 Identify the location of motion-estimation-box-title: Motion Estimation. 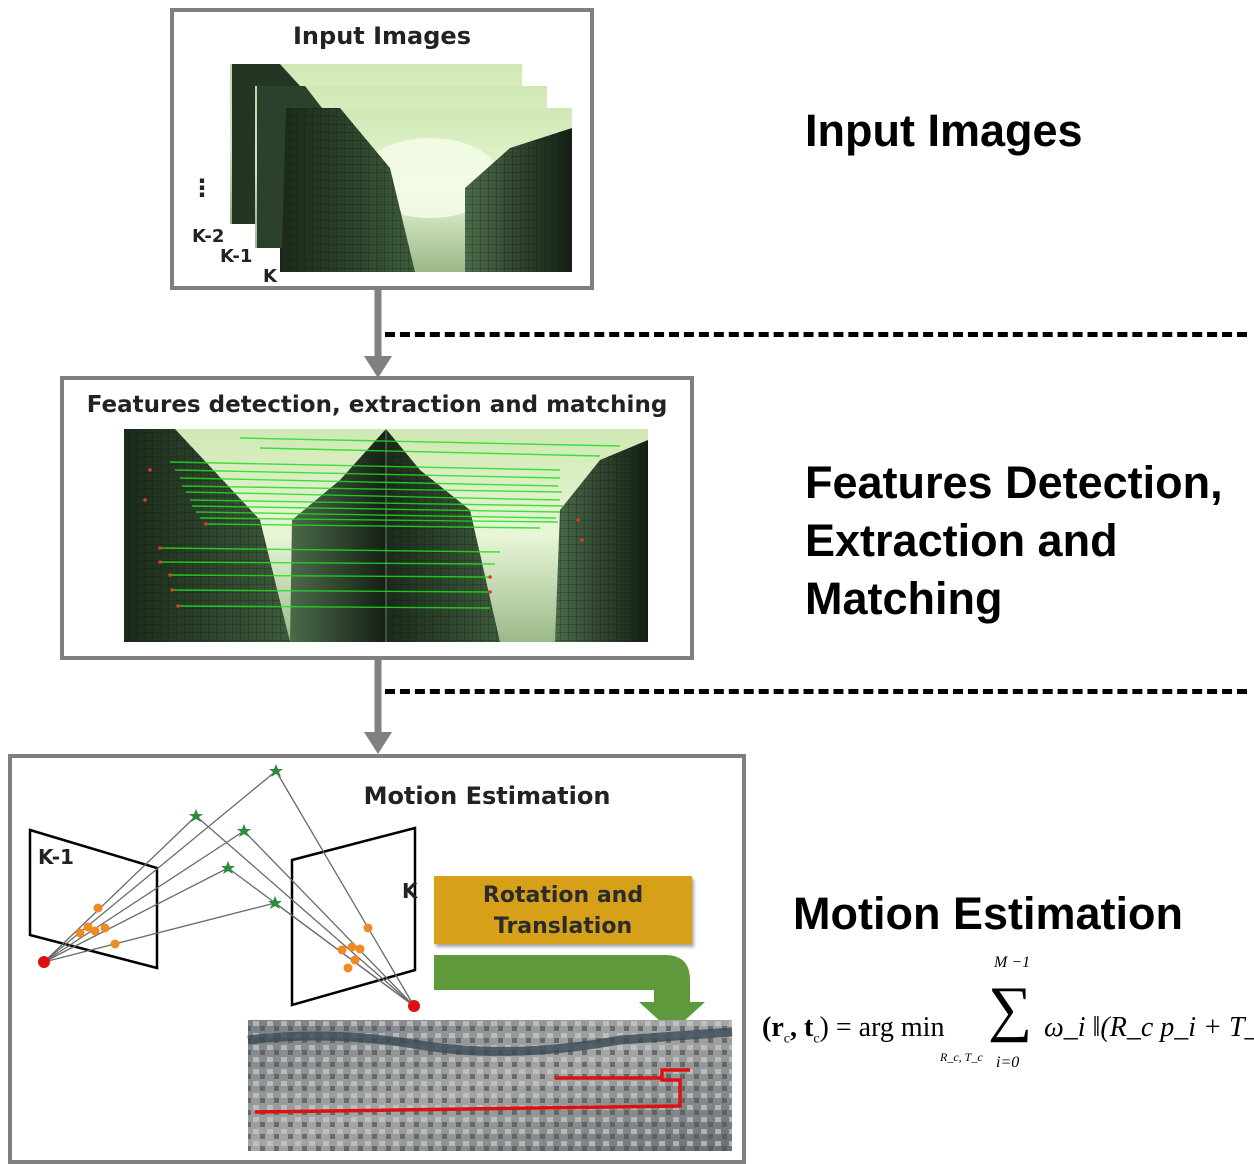
(487, 796).